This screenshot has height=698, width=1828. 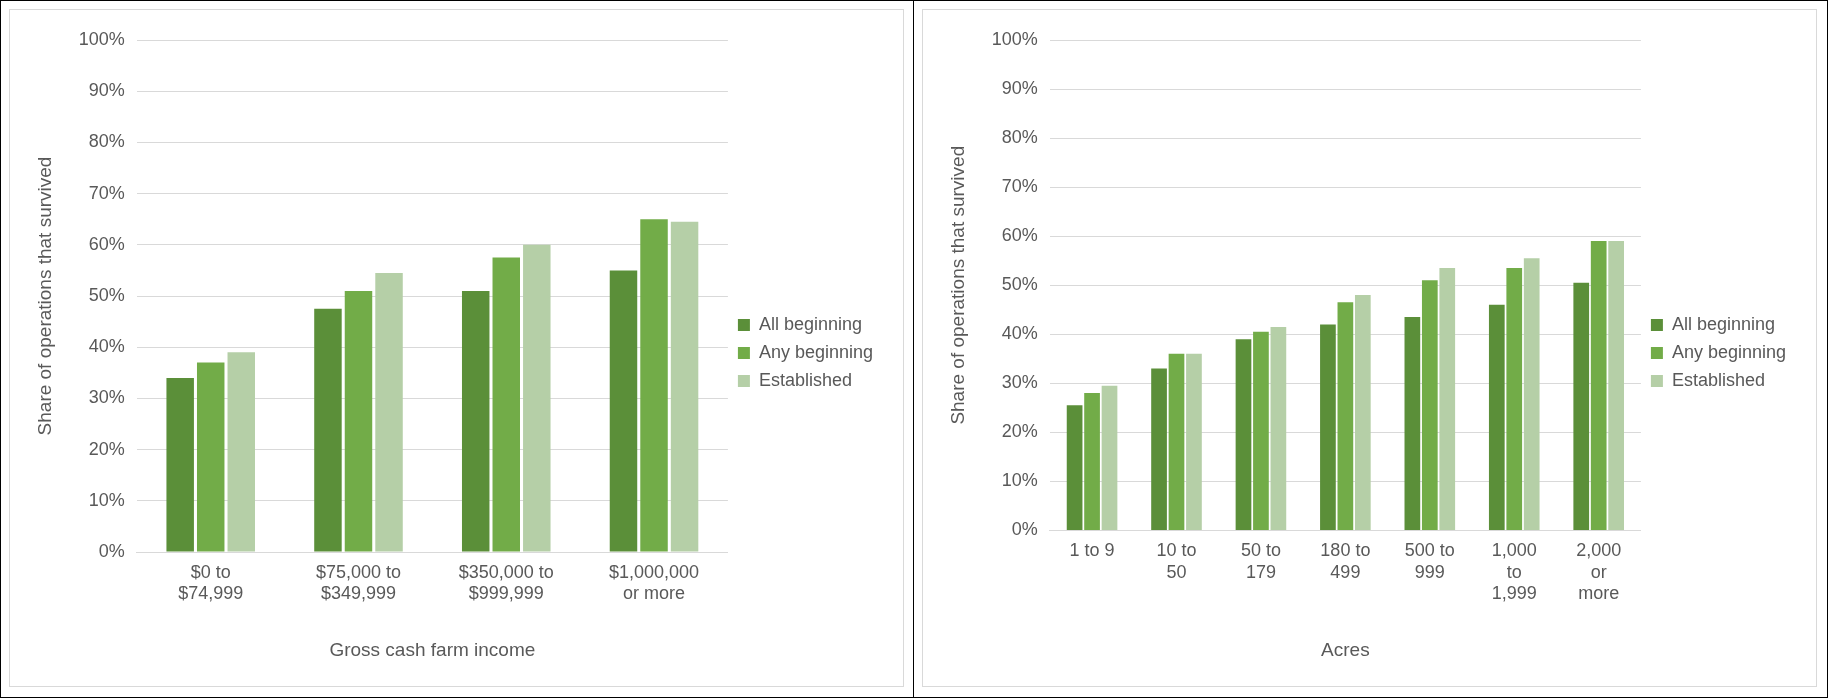 What do you see at coordinates (506, 582) in the screenshot?
I see `x-tick-label: $350,000 to $999,999` at bounding box center [506, 582].